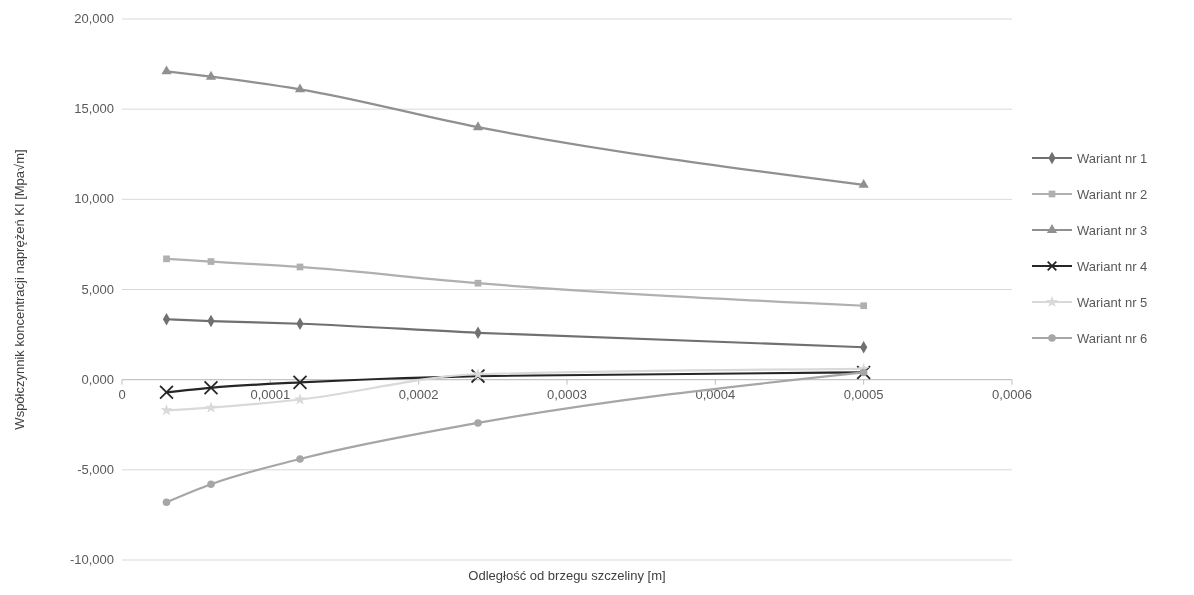 This screenshot has width=1194, height=595. Describe the element at coordinates (418, 394) in the screenshot. I see `x-tick-label: 0,0002` at that location.